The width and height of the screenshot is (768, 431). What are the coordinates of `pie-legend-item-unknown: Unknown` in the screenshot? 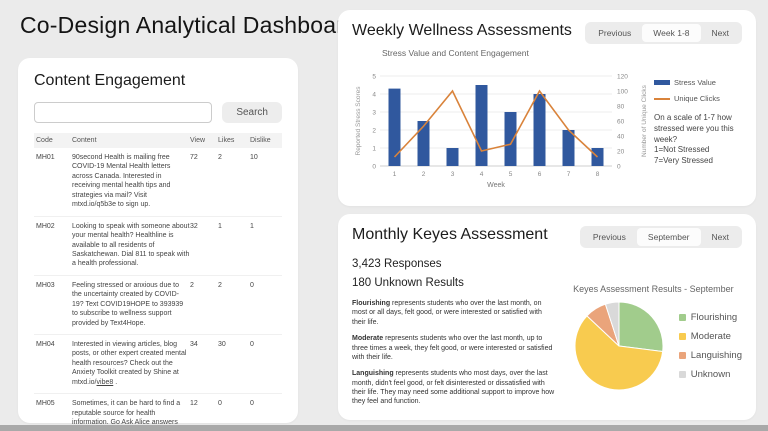 It's located at (710, 374).